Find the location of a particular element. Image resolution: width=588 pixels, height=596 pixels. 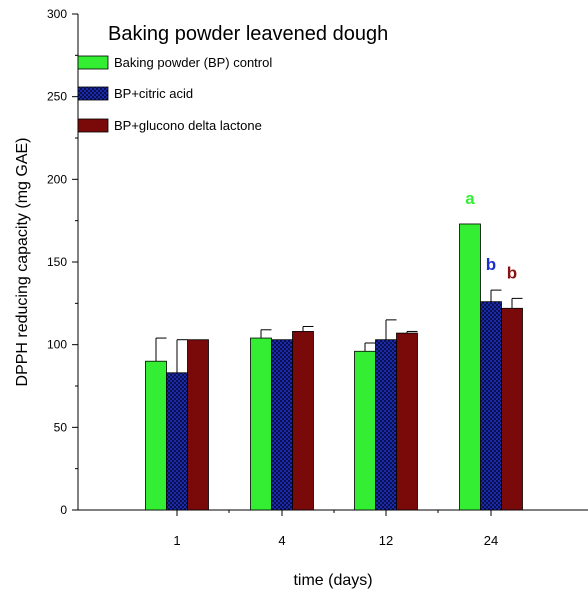

y-tick-label: 150 is located at coordinates (57, 262).